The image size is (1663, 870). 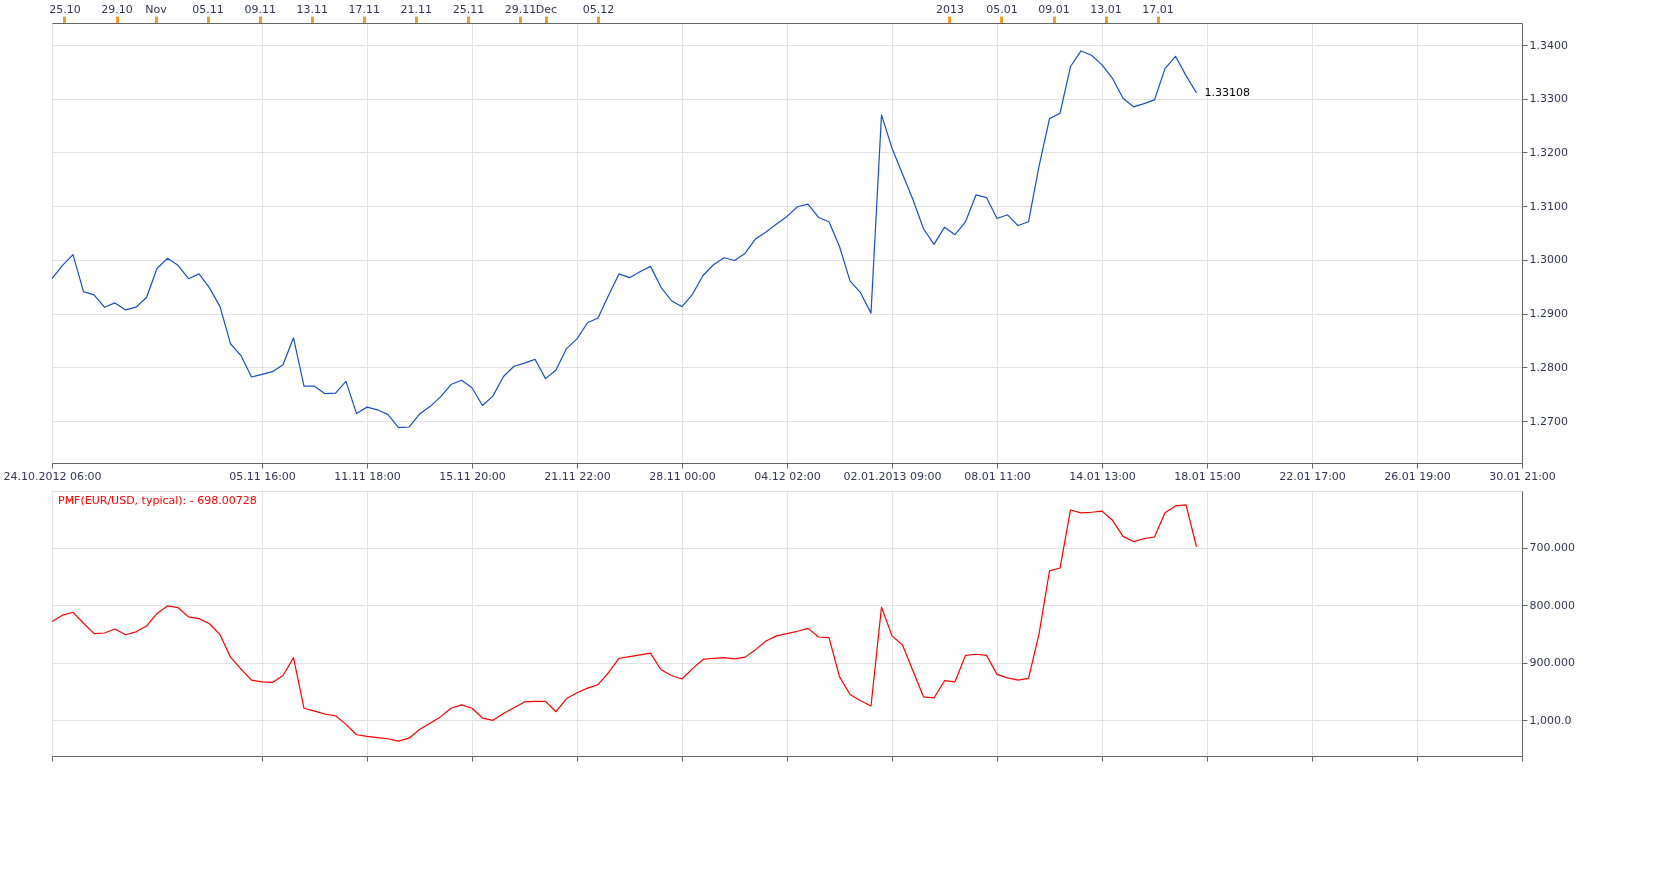 I want to click on x-tick-label: 22.01 17:00, so click(x=1312, y=476).